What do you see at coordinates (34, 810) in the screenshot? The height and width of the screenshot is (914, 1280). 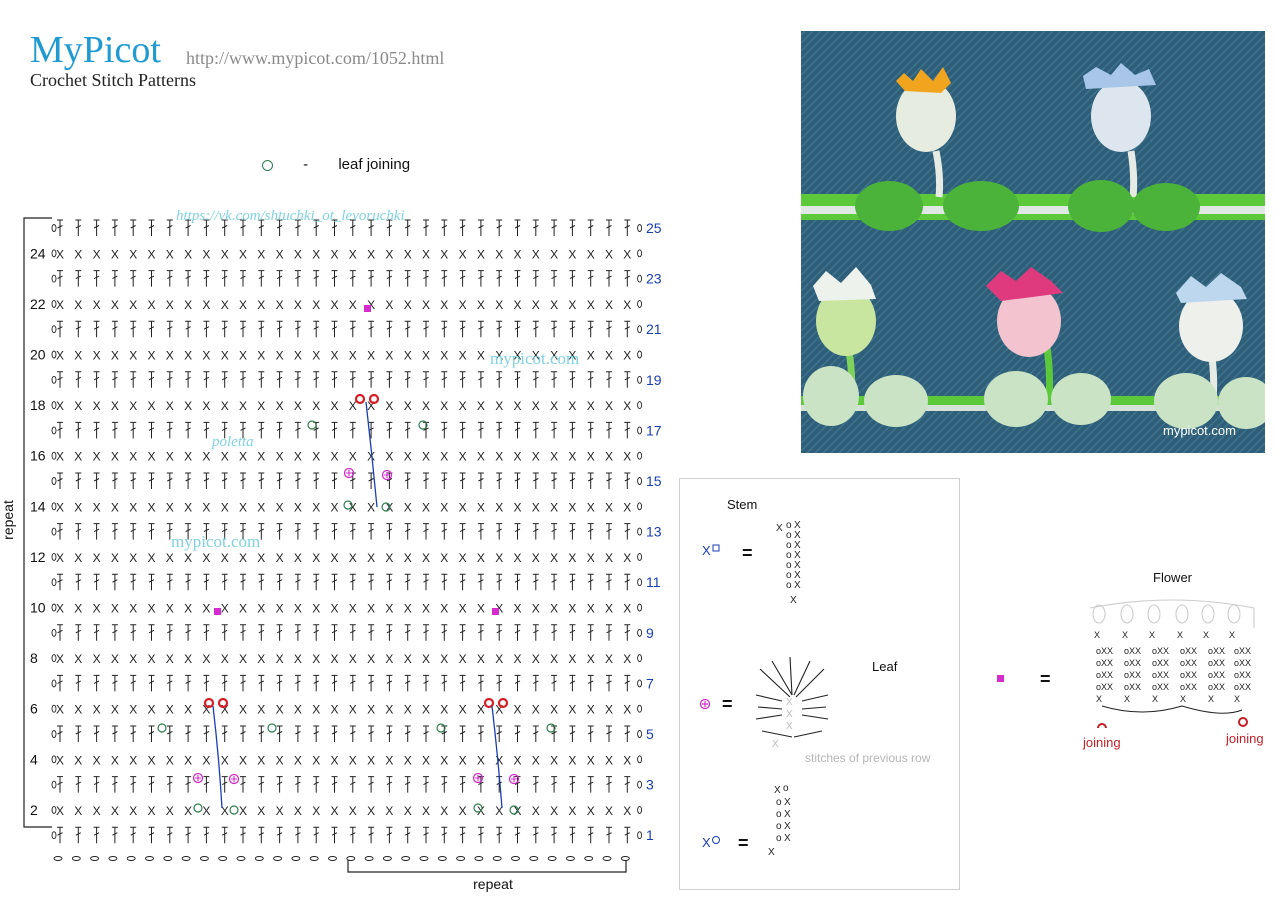 I see `row-number-even: 2` at bounding box center [34, 810].